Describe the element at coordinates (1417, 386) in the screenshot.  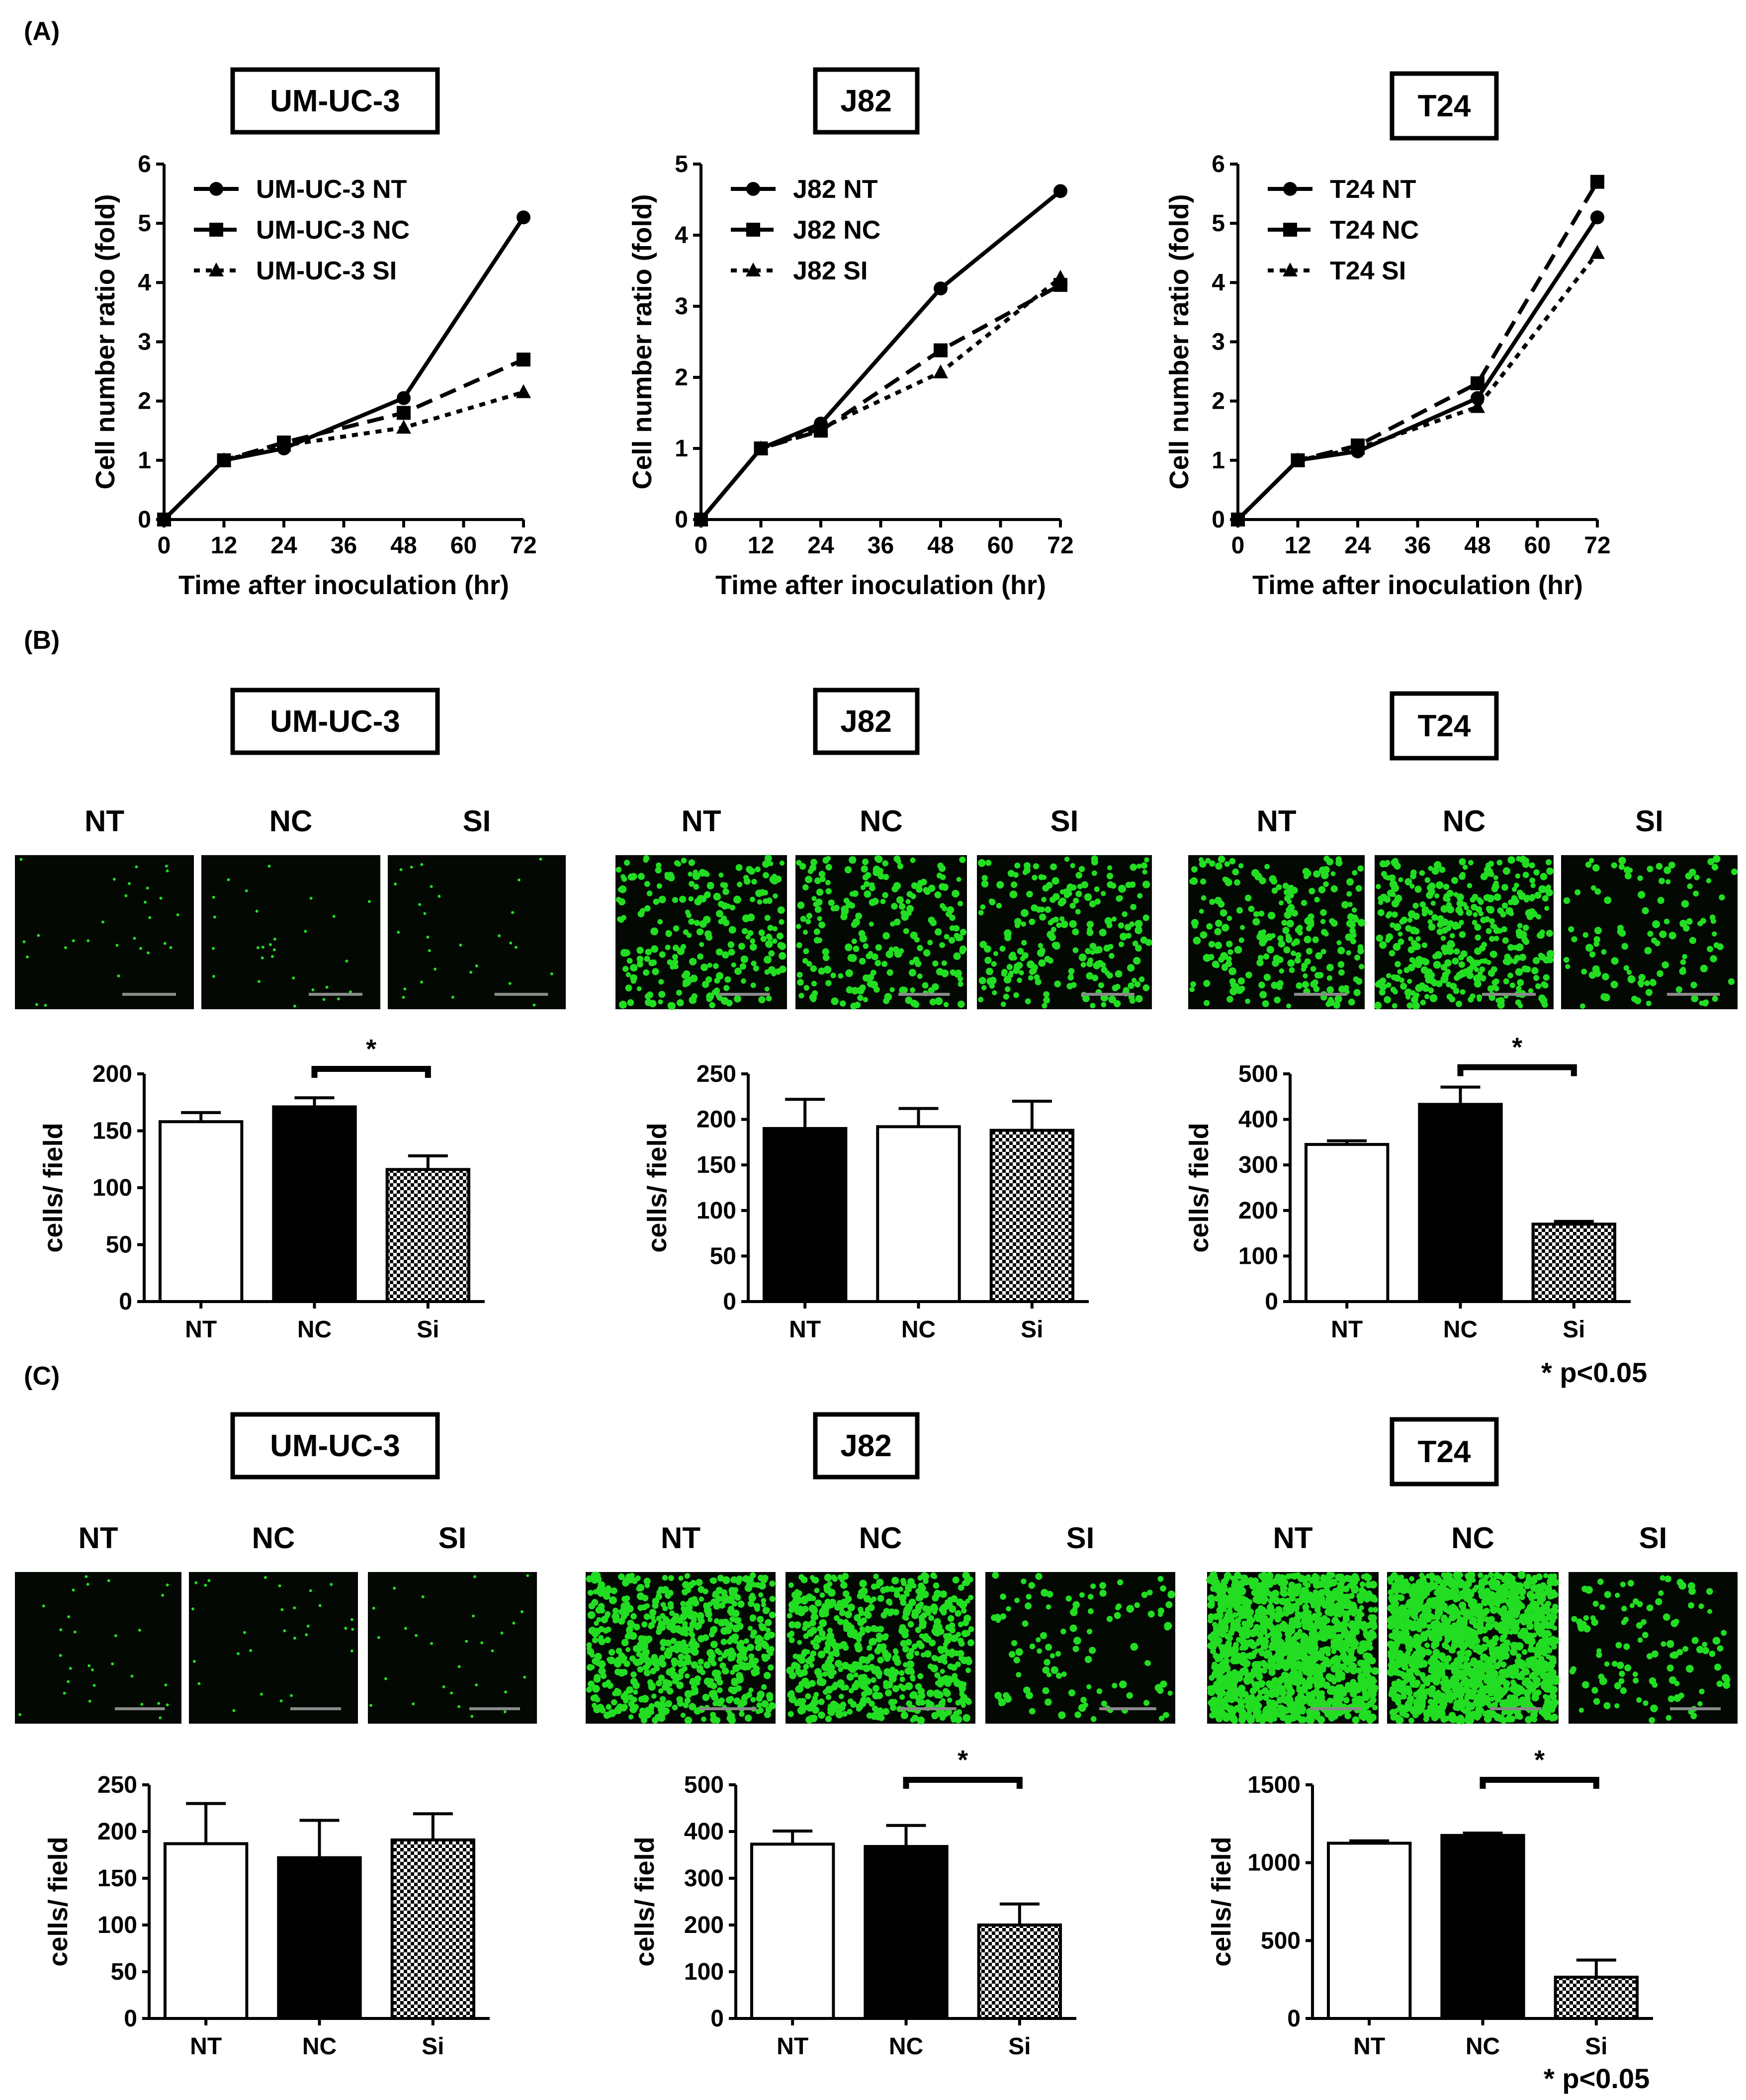
I see `series-line` at that location.